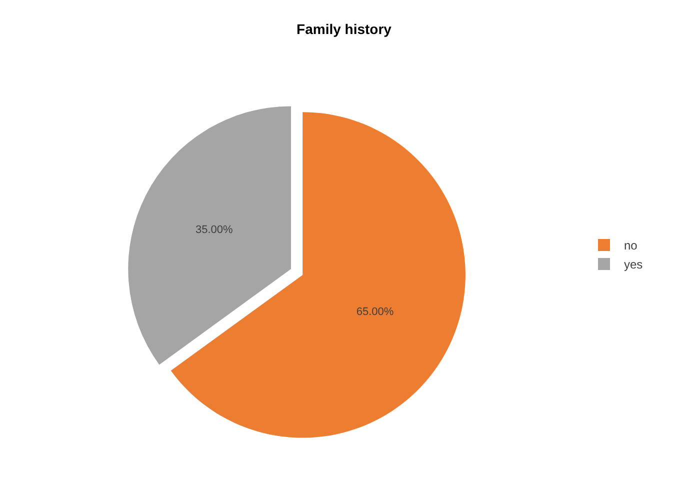  Describe the element at coordinates (344, 28) in the screenshot. I see `chart-title: Family history` at that location.